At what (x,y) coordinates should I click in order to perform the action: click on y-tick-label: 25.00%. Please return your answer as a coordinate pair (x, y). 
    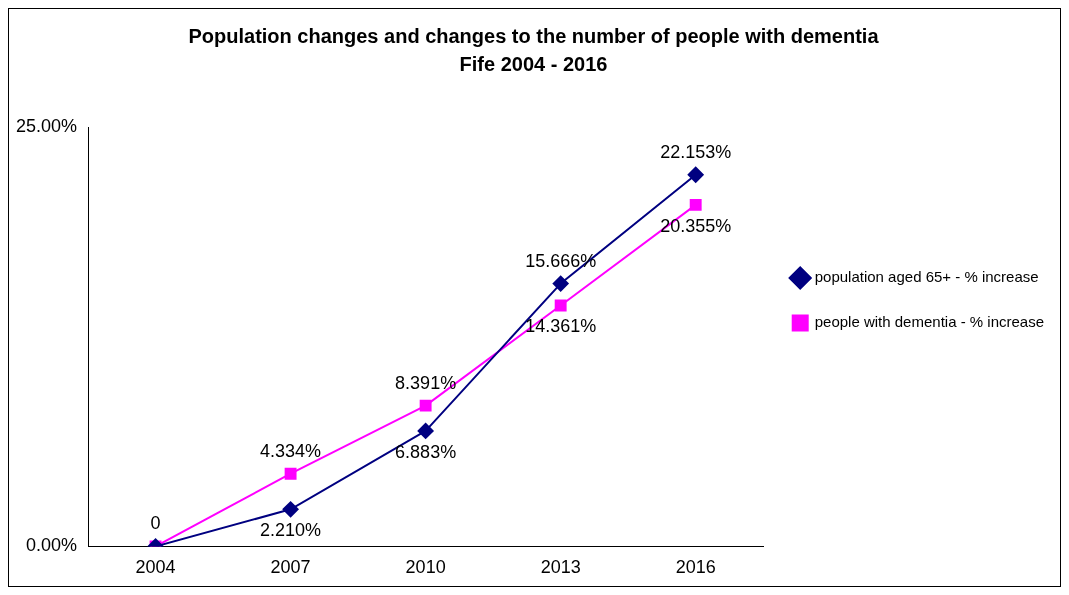
    Looking at the image, I should click on (46, 125).